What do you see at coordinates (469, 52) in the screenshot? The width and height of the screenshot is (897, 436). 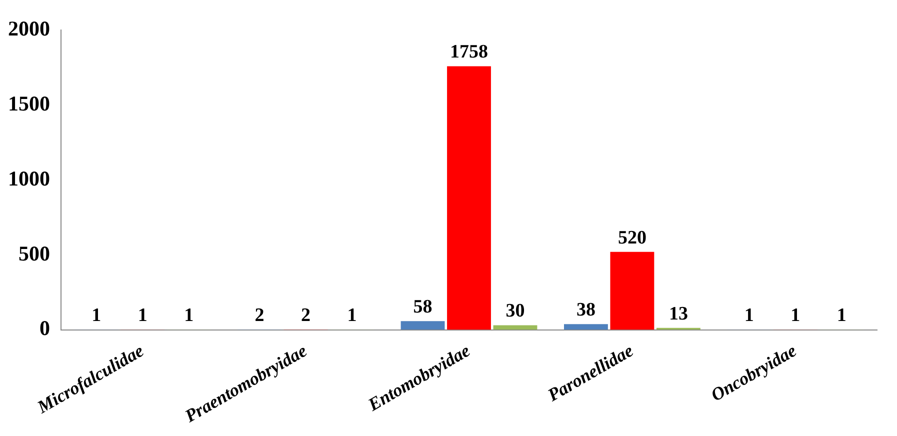 I see `data-label: 1758` at bounding box center [469, 52].